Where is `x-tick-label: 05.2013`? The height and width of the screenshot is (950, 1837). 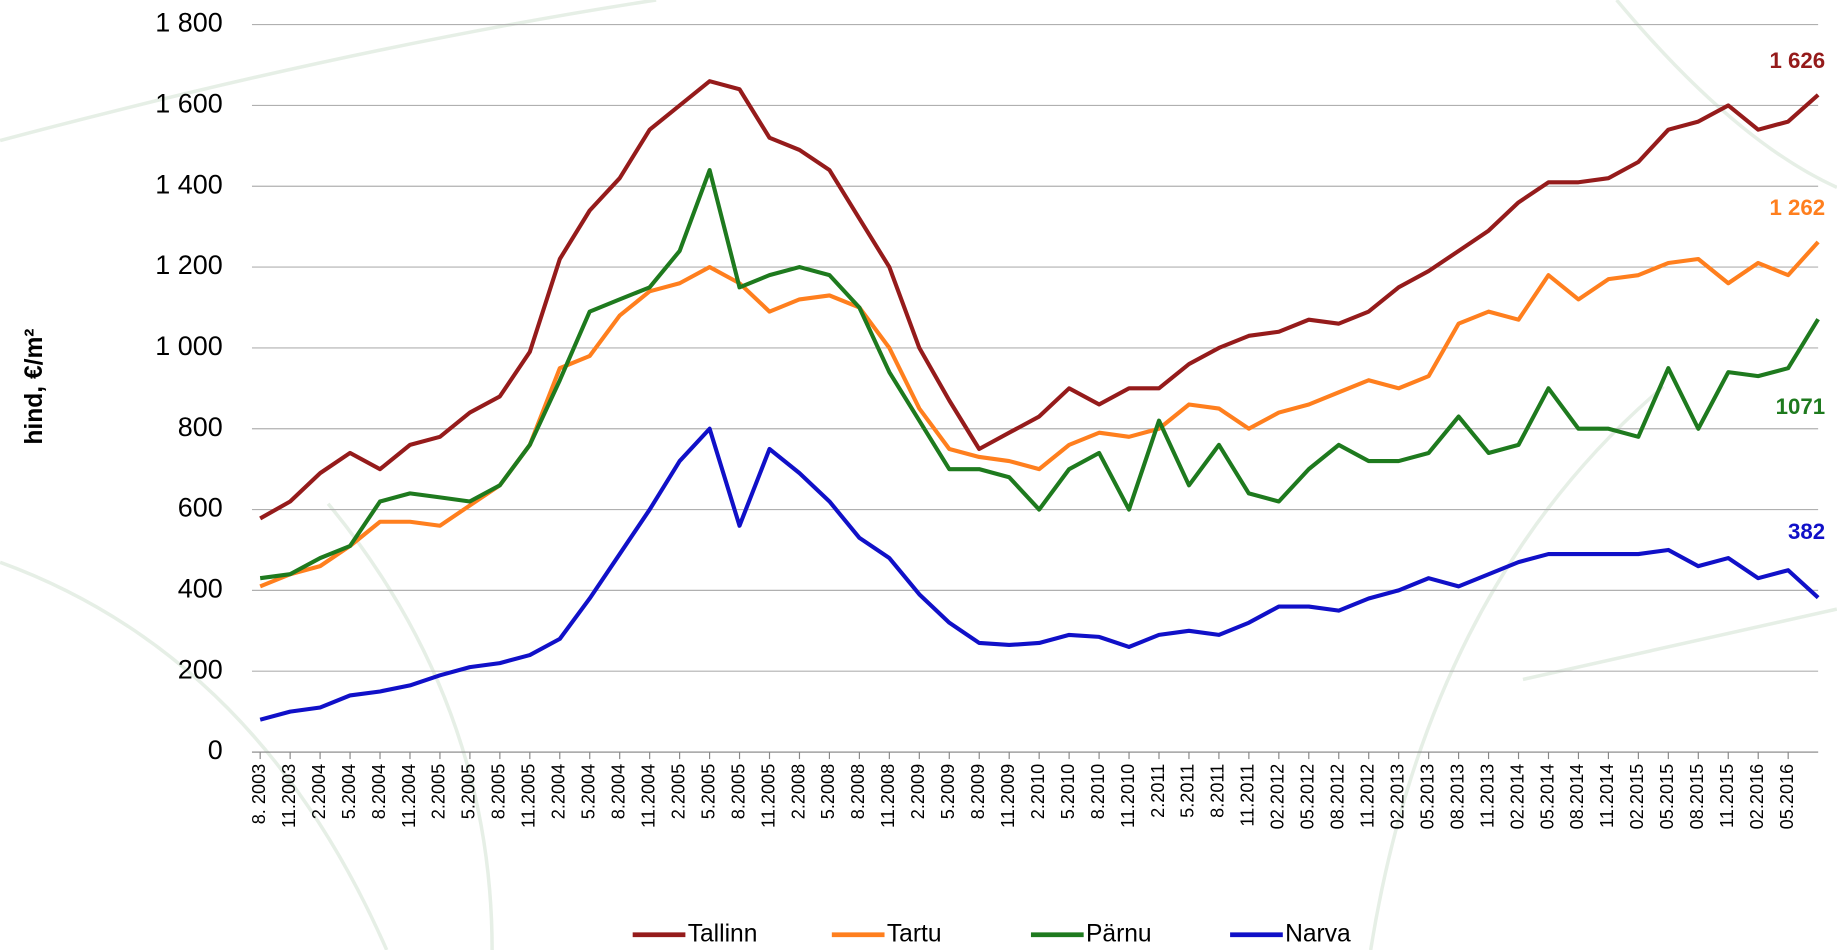 x-tick-label: 05.2013 is located at coordinates (1427, 797).